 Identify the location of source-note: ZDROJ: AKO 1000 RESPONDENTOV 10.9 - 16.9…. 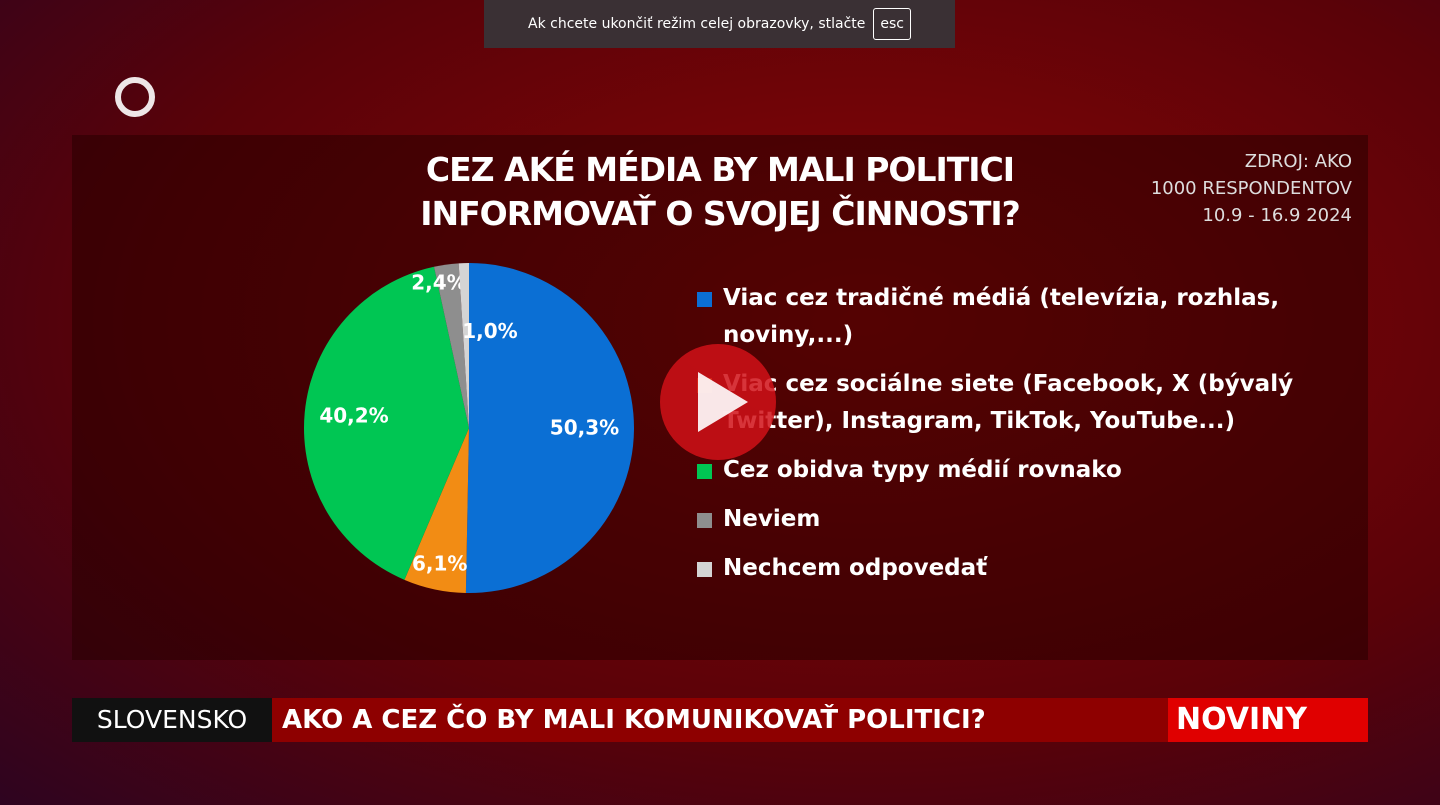
(1251, 188).